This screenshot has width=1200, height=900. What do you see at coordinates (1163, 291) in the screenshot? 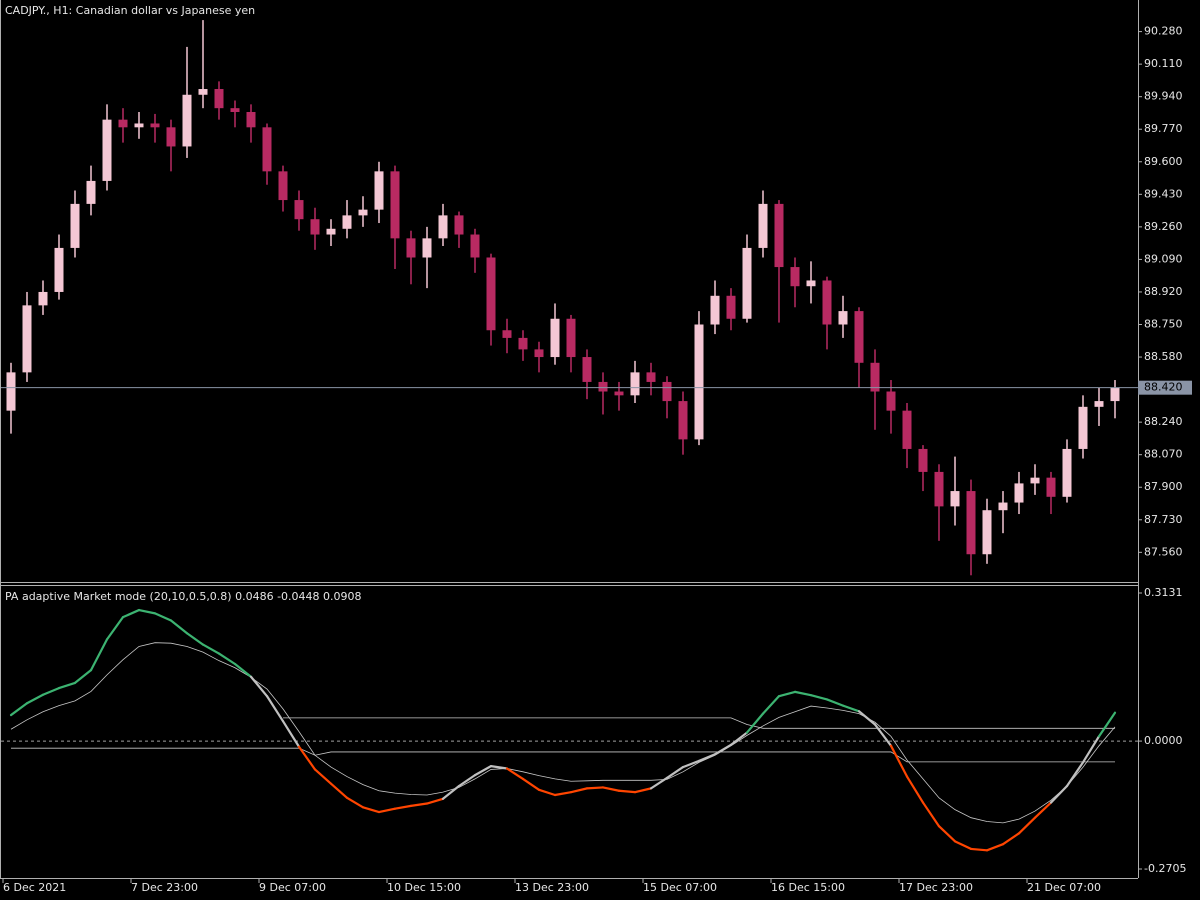
I see `y-tick-label: 88.920` at bounding box center [1163, 291].